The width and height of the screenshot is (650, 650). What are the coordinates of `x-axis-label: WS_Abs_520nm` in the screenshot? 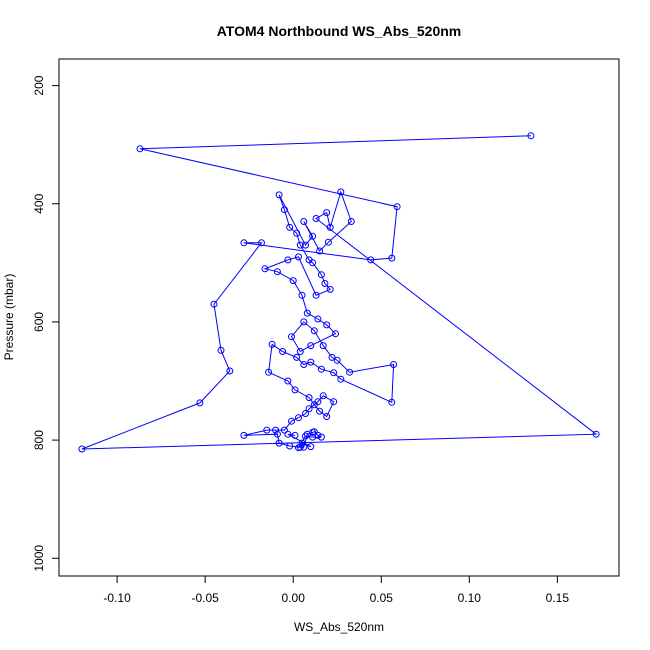 It's located at (339, 627).